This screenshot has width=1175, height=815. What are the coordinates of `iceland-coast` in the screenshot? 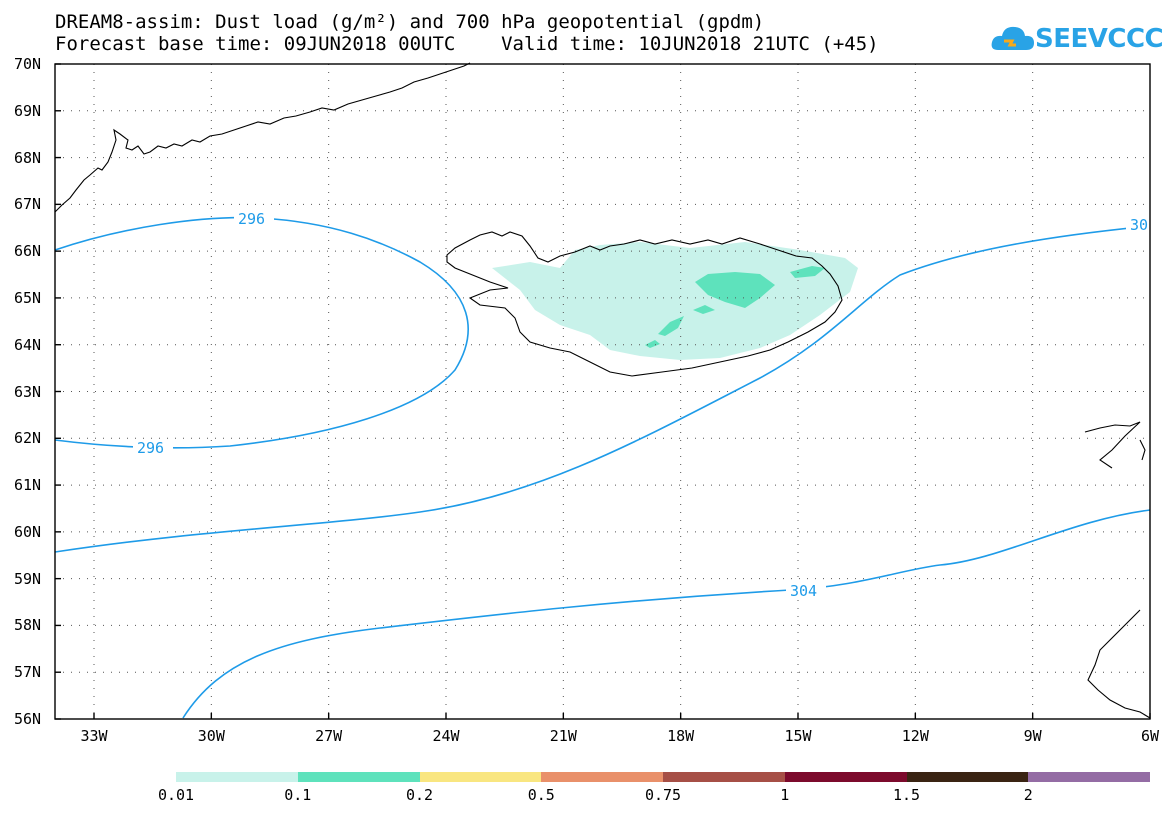 It's located at (644, 304).